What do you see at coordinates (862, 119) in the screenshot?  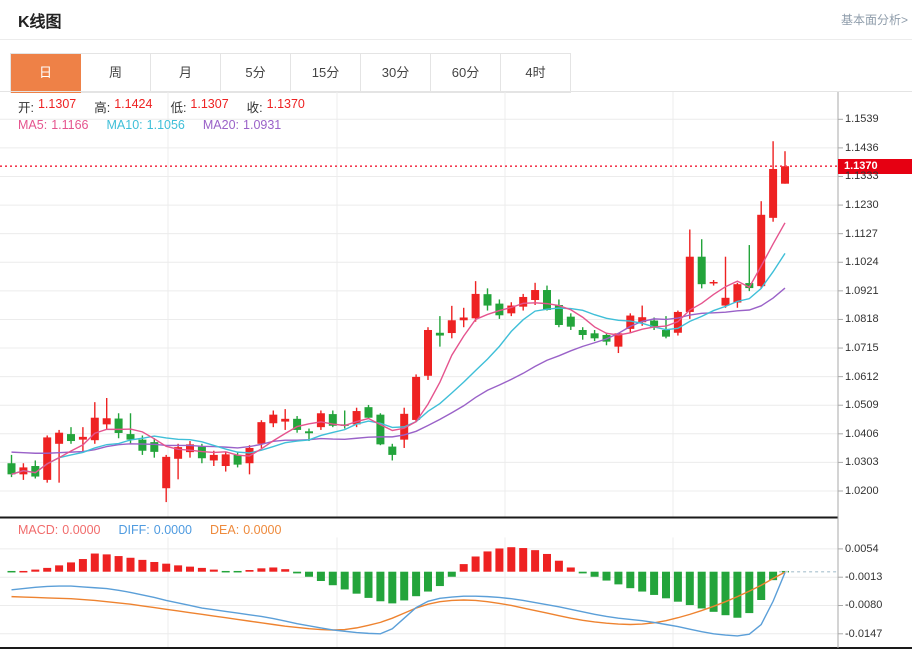 I see `price-axis-label-0: 1.1539` at bounding box center [862, 119].